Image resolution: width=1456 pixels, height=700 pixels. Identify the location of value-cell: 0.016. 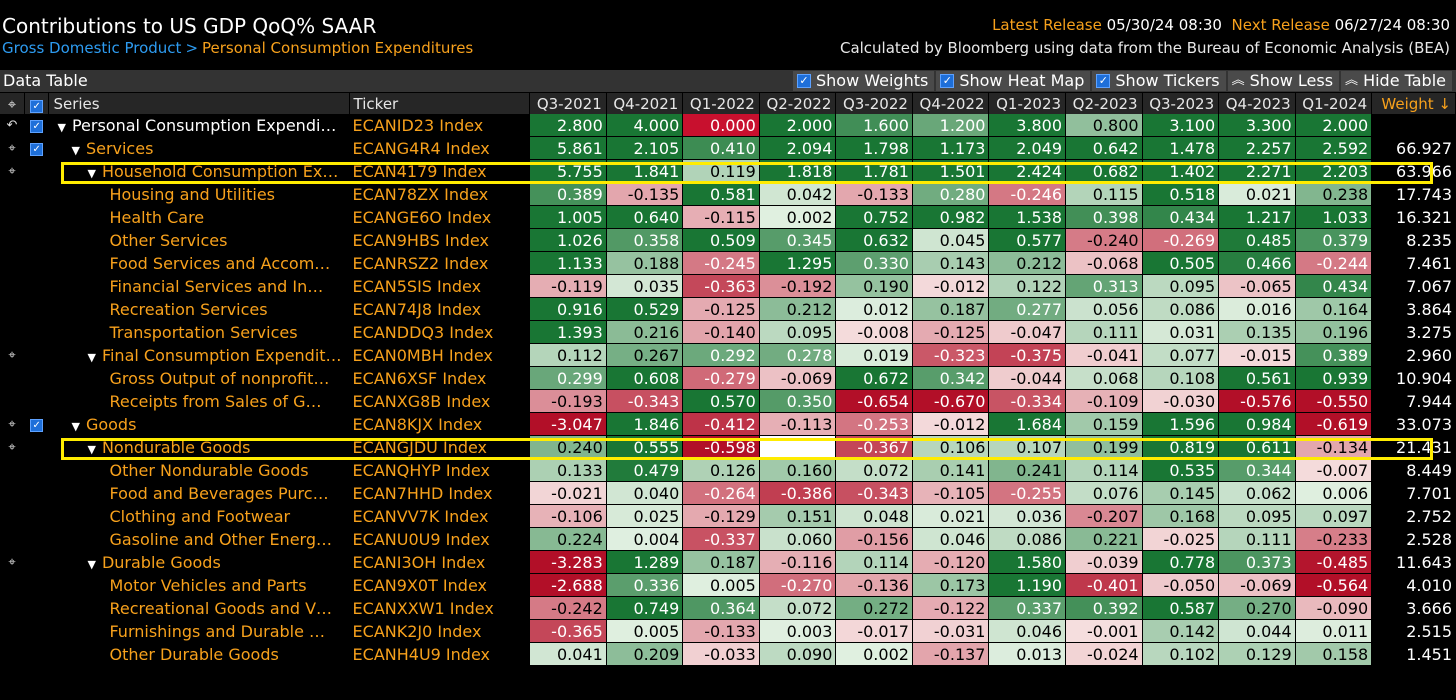
(1257, 309).